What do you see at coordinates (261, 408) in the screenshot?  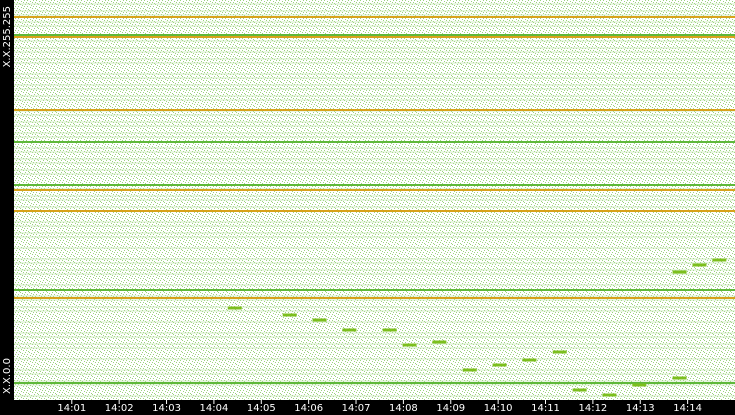 I see `x-tick-label: 14:05` at bounding box center [261, 408].